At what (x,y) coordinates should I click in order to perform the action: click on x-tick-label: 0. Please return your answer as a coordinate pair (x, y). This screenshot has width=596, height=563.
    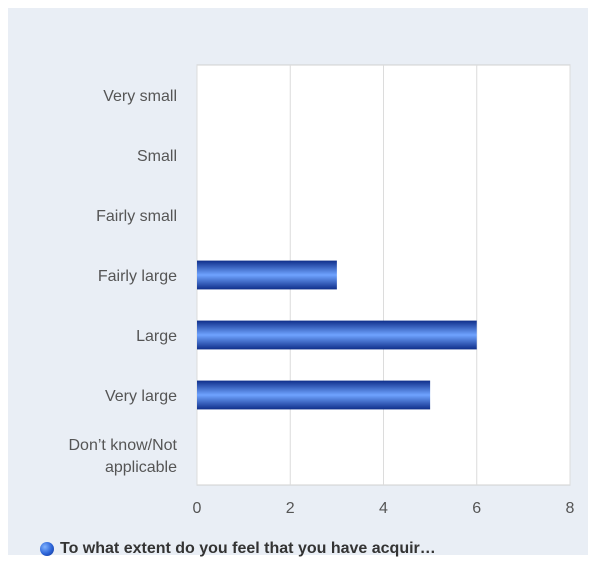
    Looking at the image, I should click on (197, 508).